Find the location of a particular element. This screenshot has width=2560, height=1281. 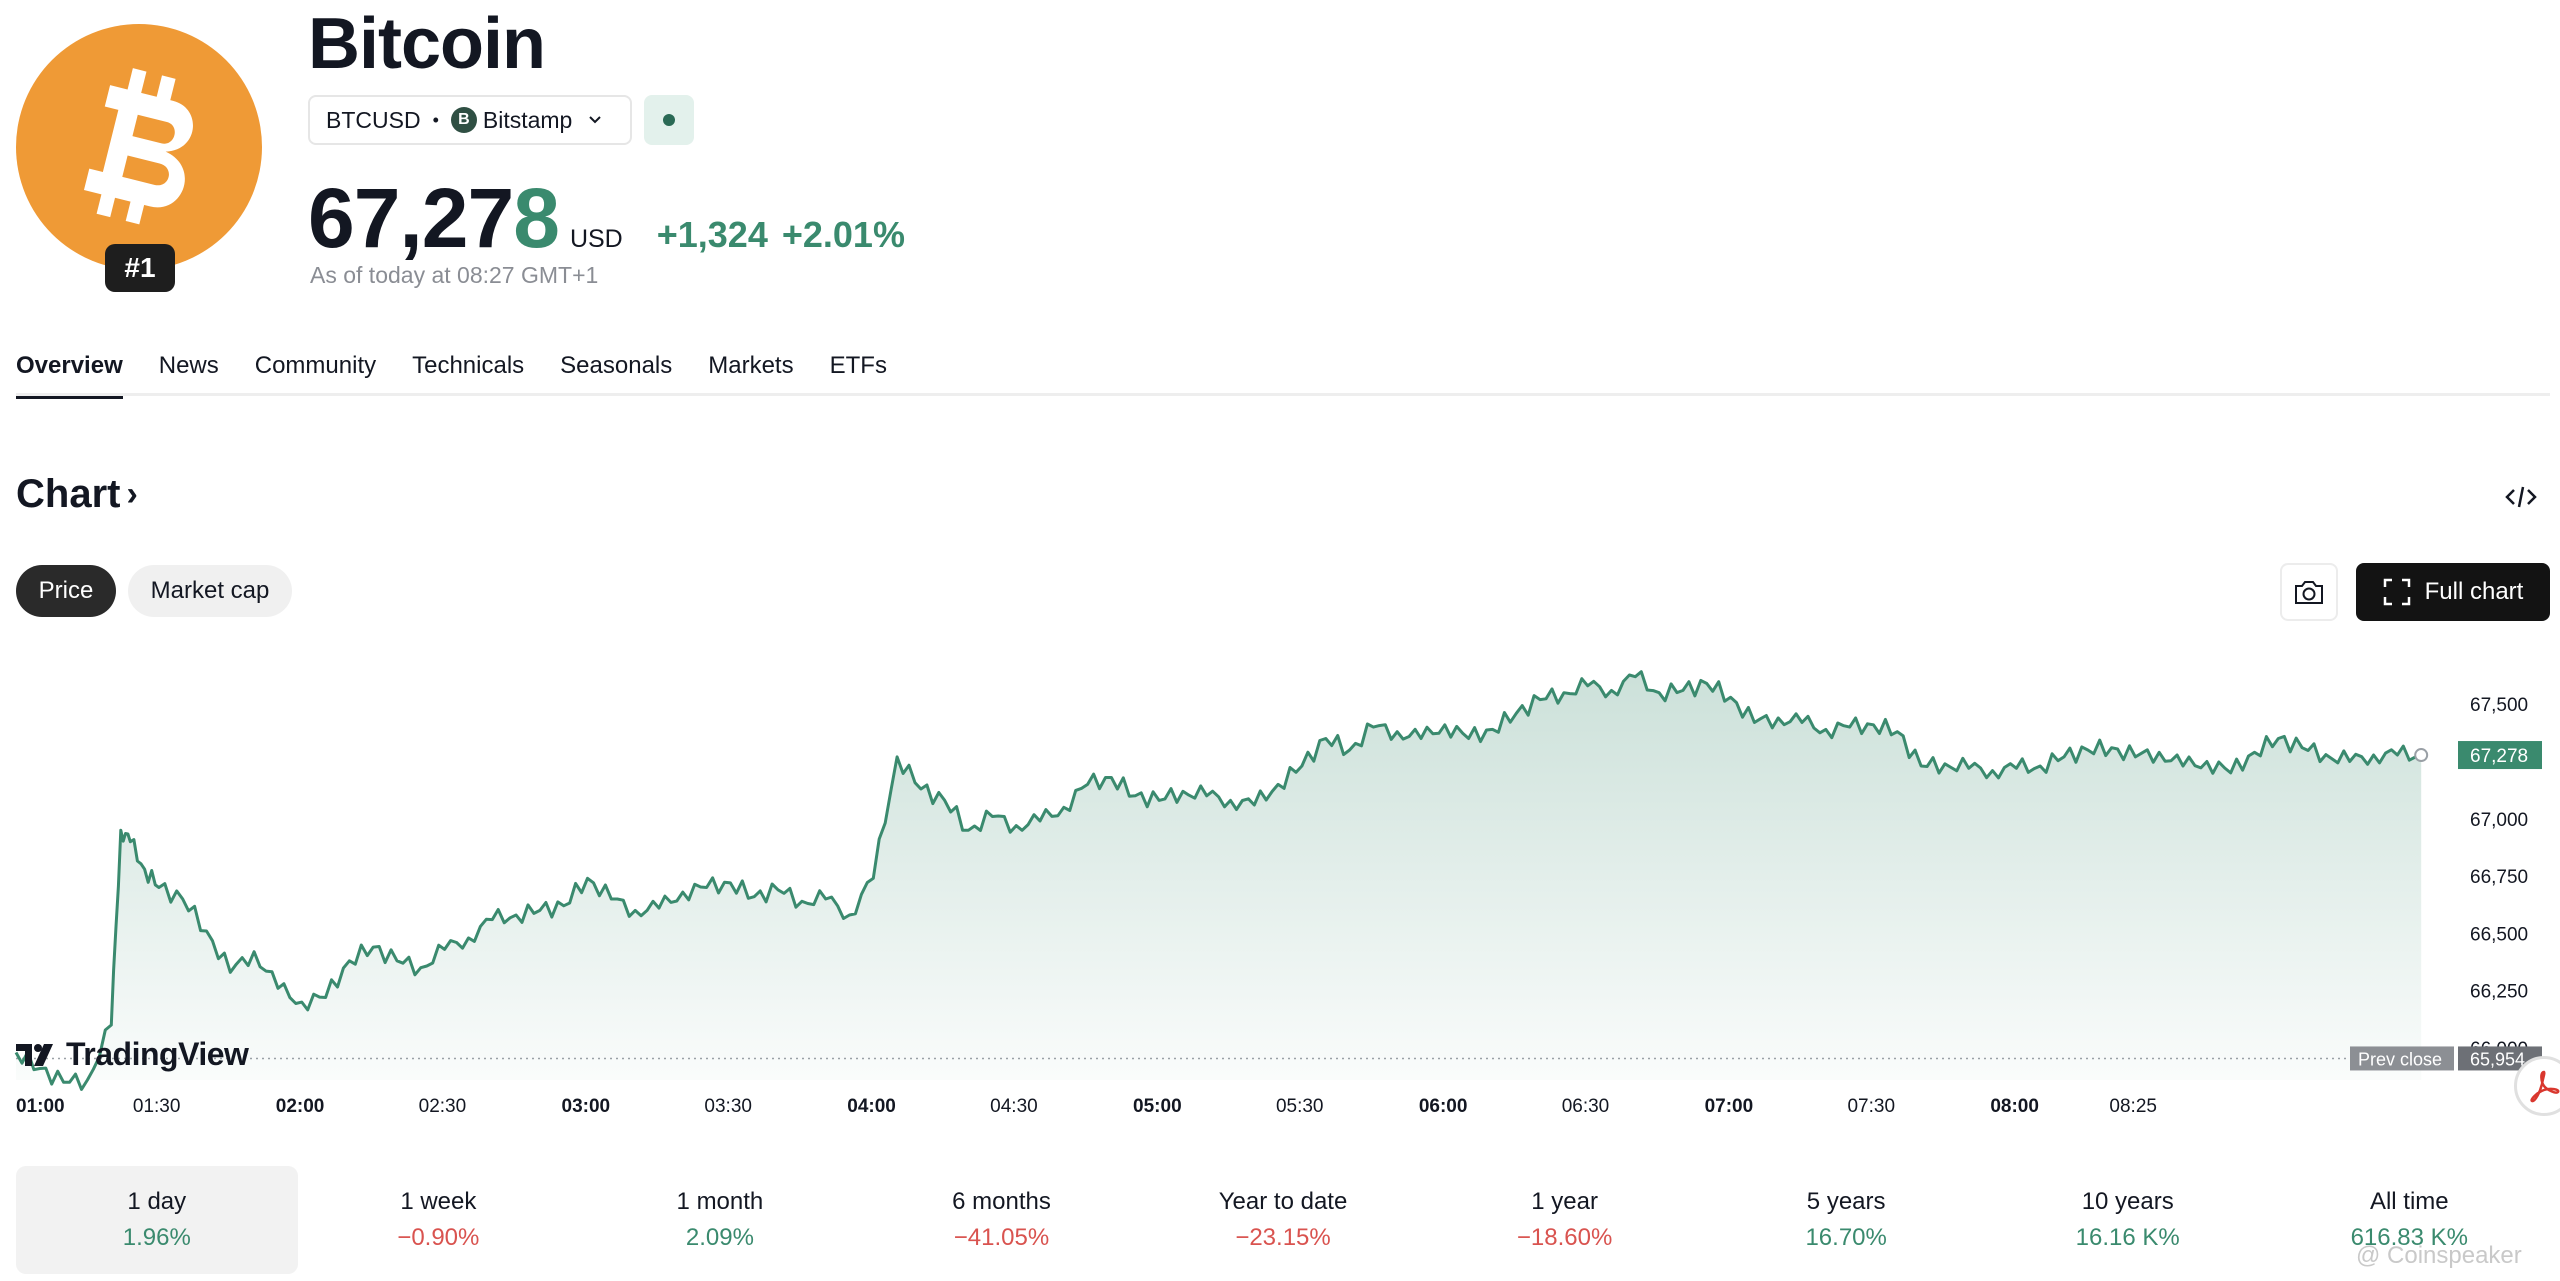

x-tick-label: 05:30 is located at coordinates (1300, 1106).